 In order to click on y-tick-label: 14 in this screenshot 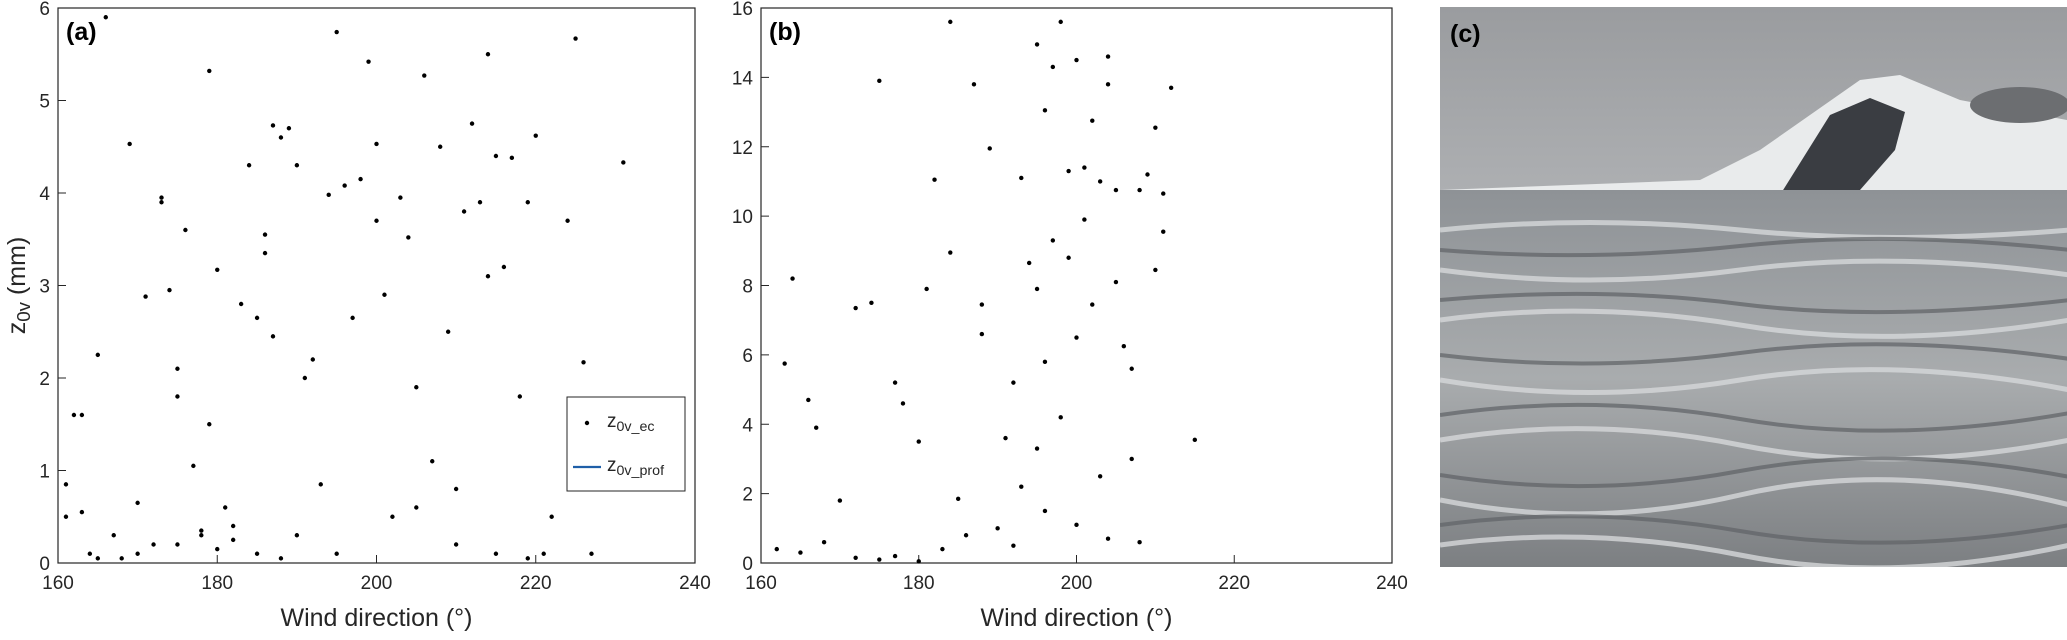, I will do `click(743, 78)`.